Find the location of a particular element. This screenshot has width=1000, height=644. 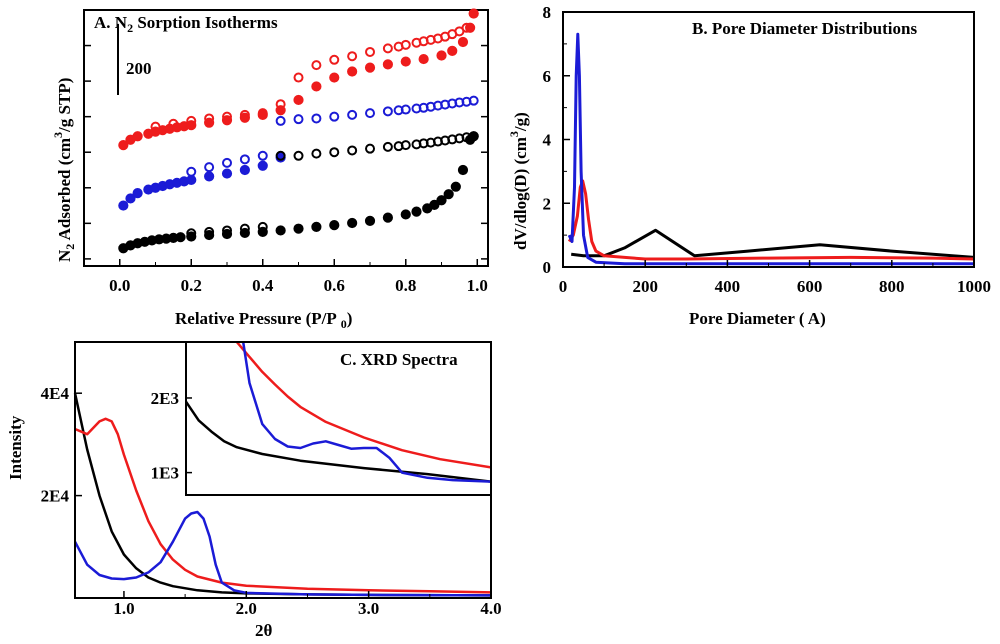

pore-line-black is located at coordinates (773, 243).